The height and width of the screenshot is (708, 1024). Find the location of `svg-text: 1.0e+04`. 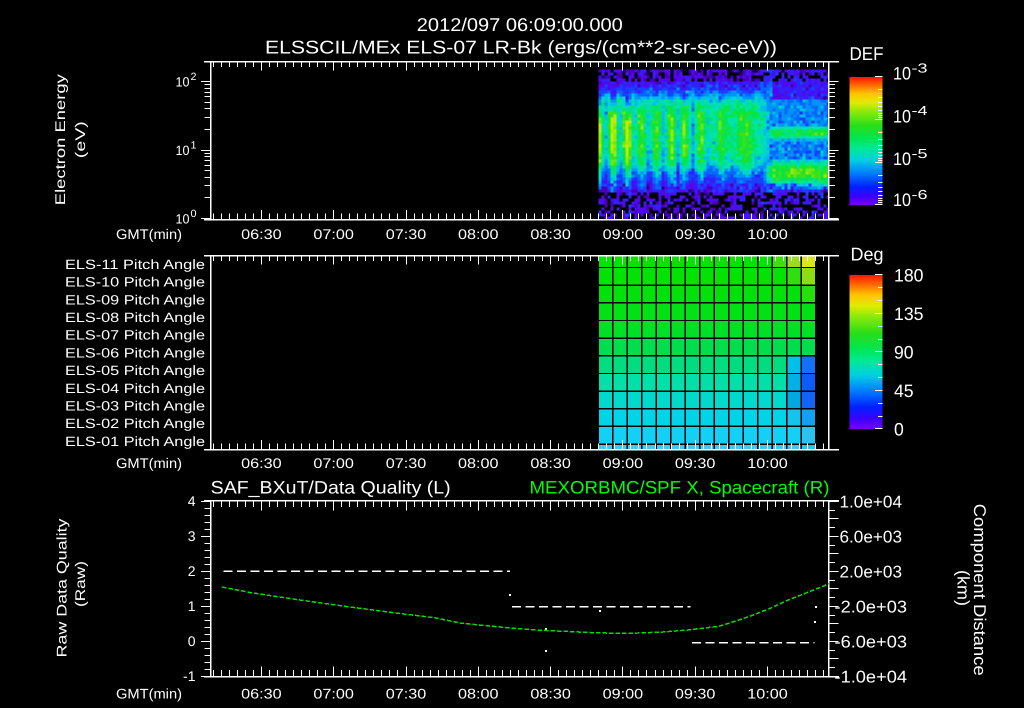

svg-text: 1.0e+04 is located at coordinates (871, 501).